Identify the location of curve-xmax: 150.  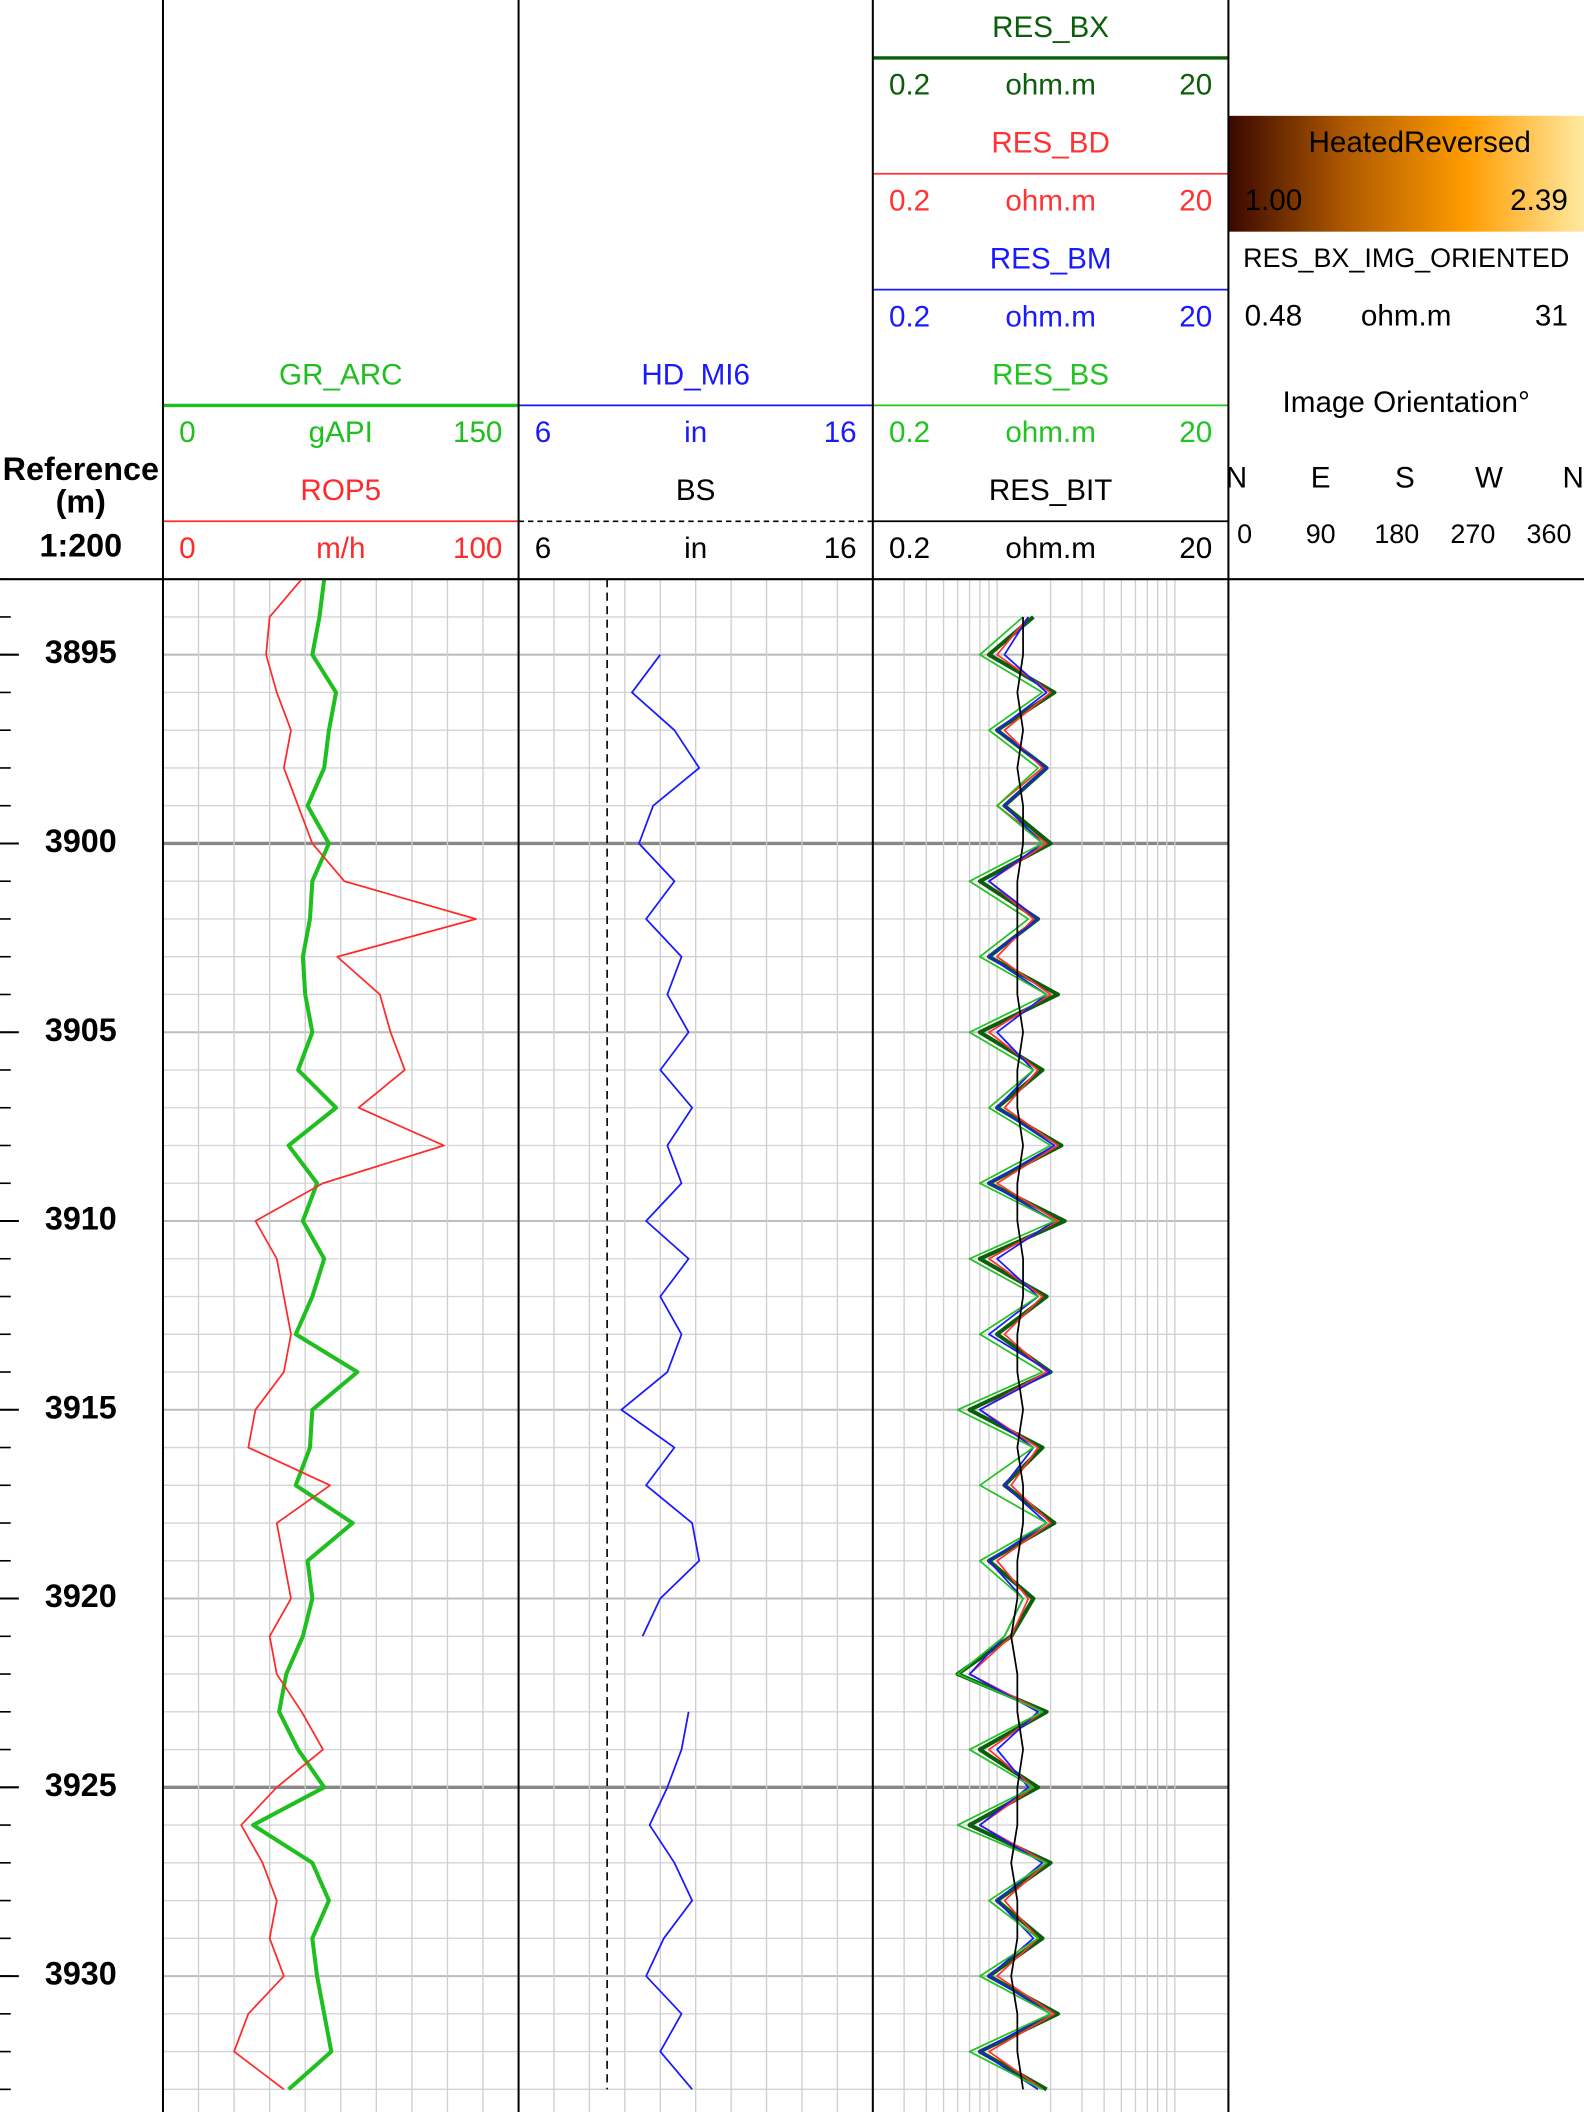
(477, 432).